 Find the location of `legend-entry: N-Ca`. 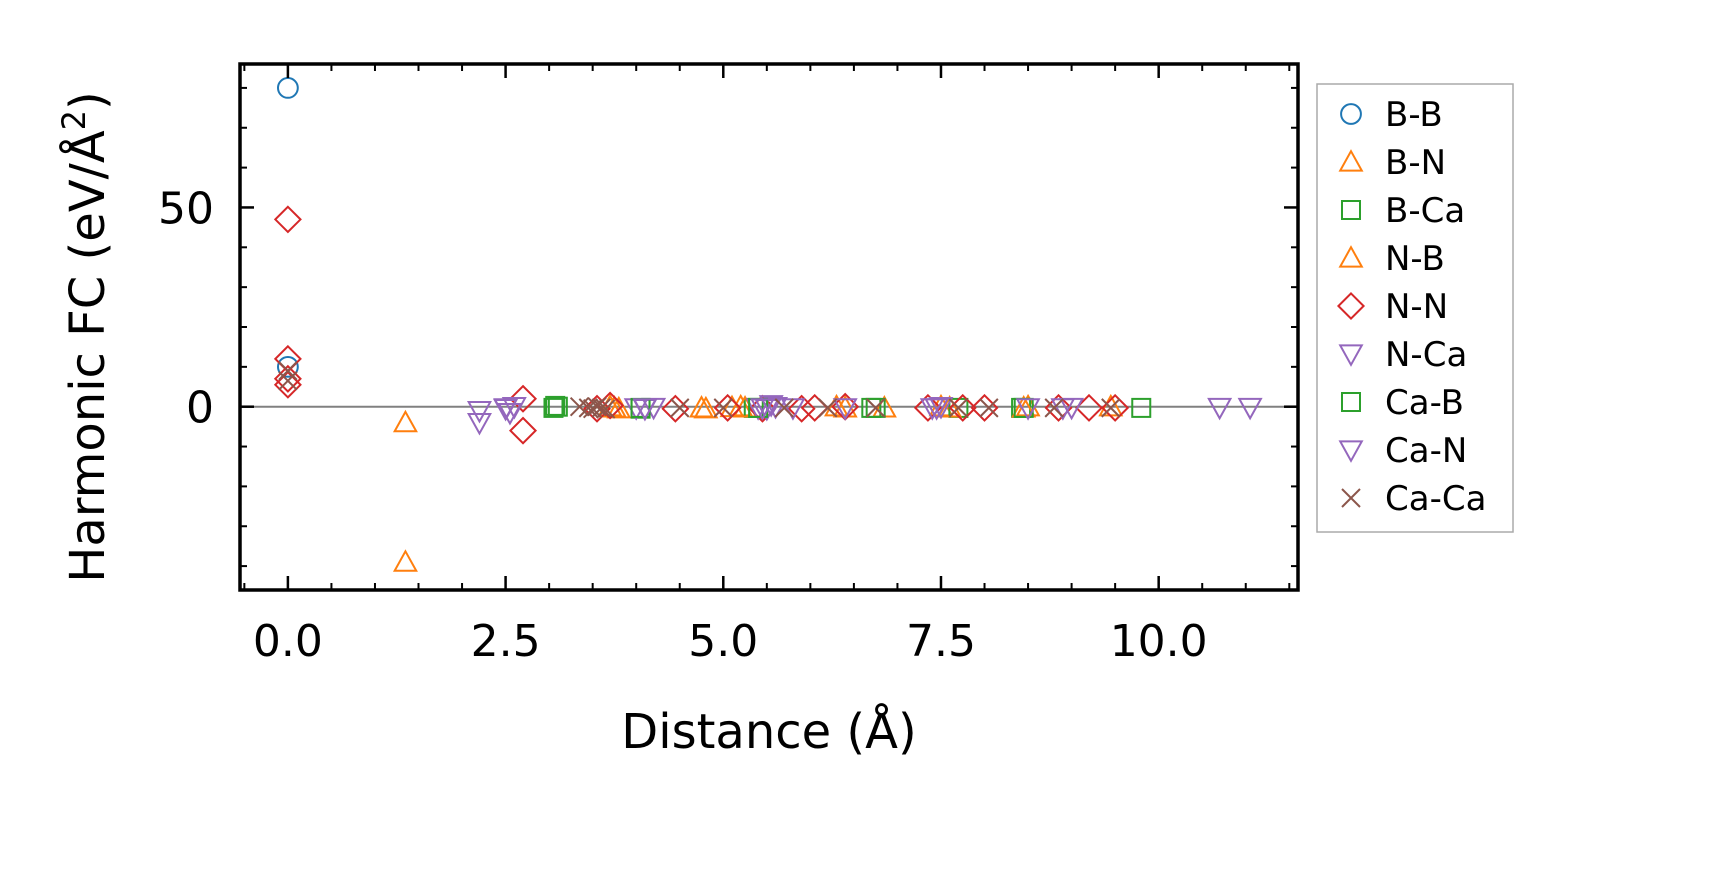

legend-entry: N-Ca is located at coordinates (1402, 355).